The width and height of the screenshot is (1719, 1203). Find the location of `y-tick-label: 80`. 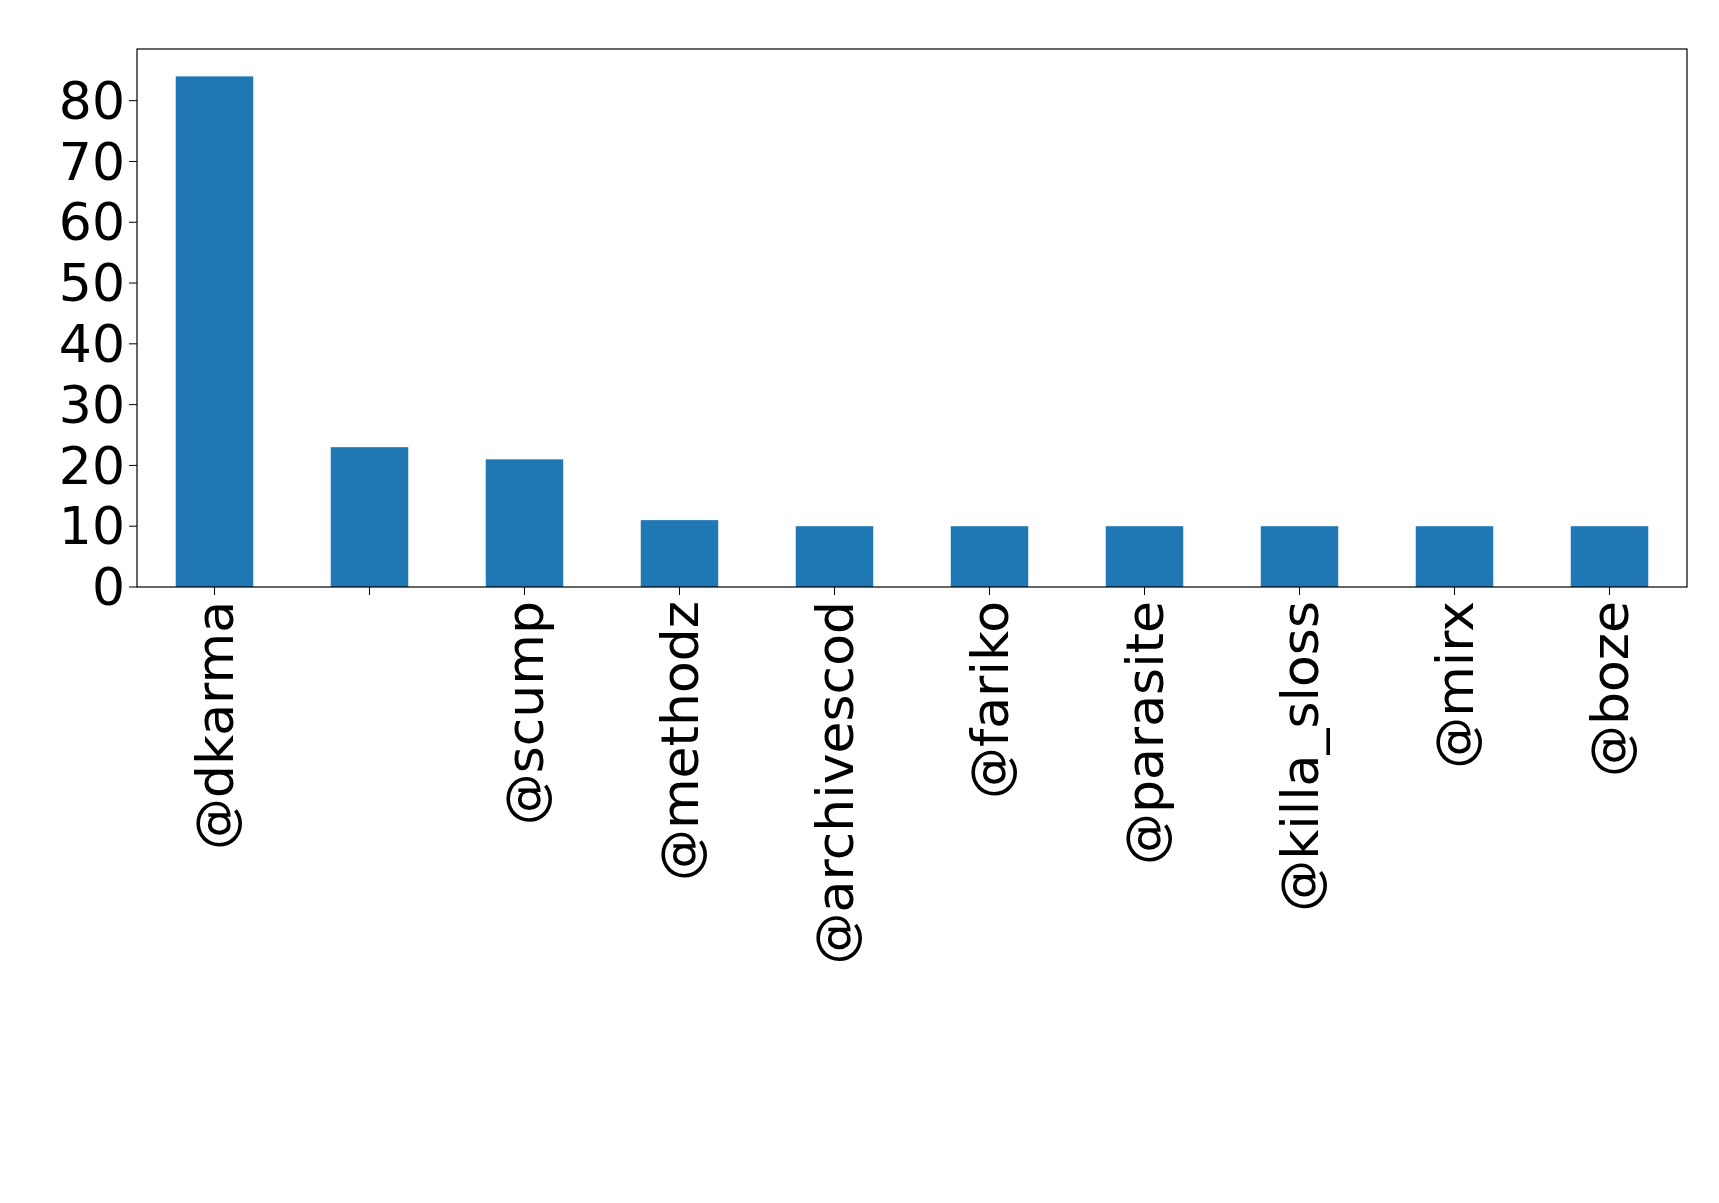

y-tick-label: 80 is located at coordinates (91, 100).